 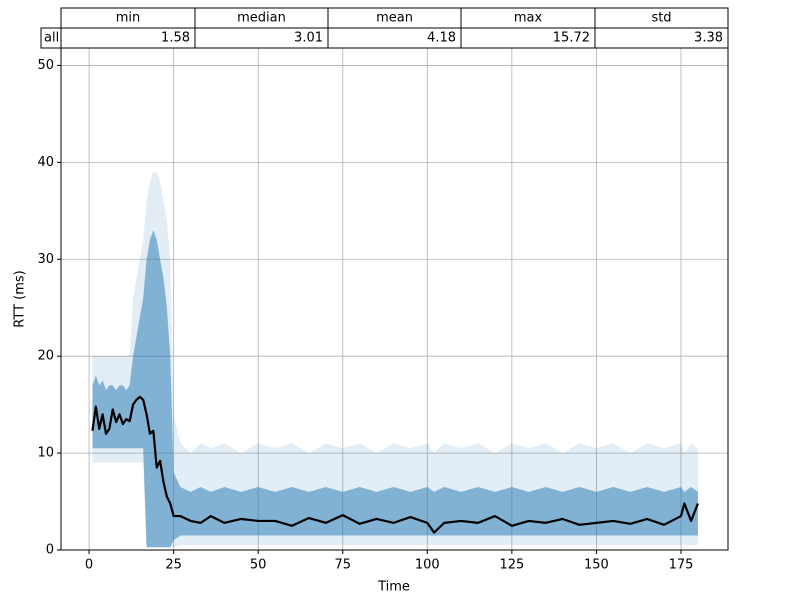 I want to click on x-tick-label: 150, so click(x=596, y=565).